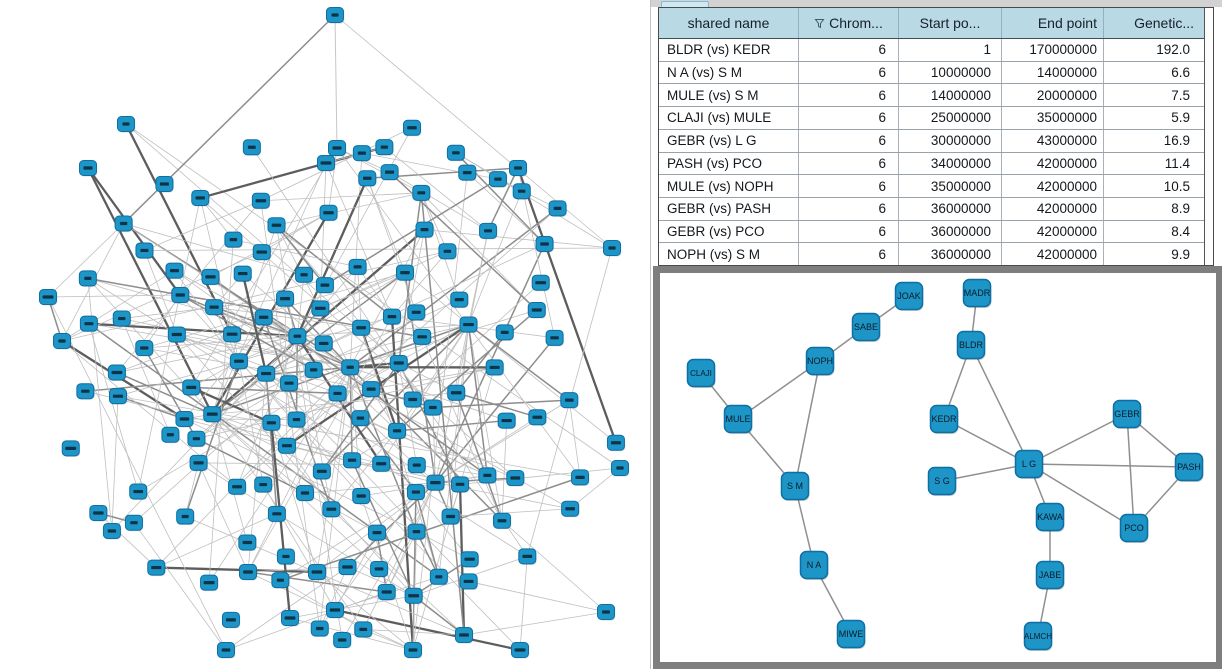 This screenshot has height=669, width=1222. I want to click on network-edge-LG-PCO, so click(1081, 496).